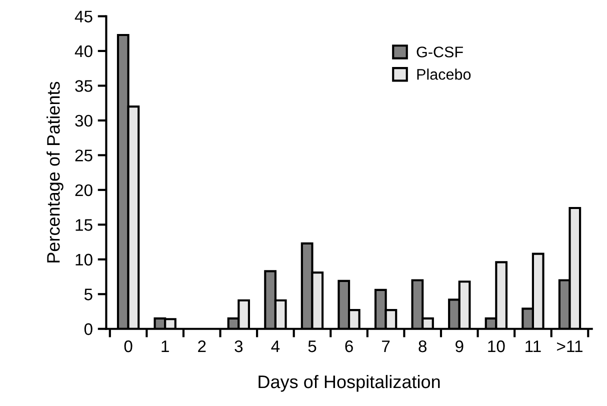 The image size is (607, 406). What do you see at coordinates (84, 225) in the screenshot?
I see `y-tick-label: 15` at bounding box center [84, 225].